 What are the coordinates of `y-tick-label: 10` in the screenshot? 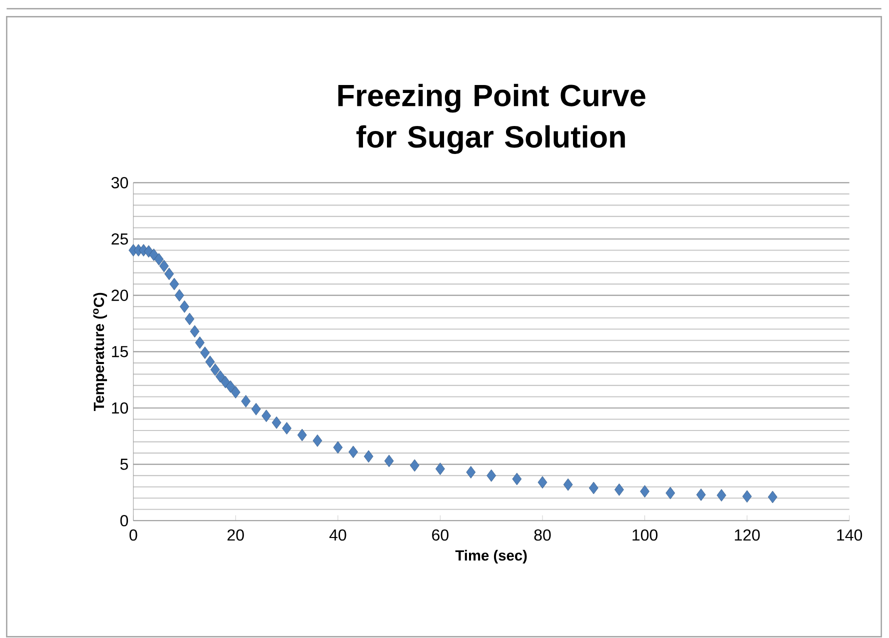 It's located at (120, 408).